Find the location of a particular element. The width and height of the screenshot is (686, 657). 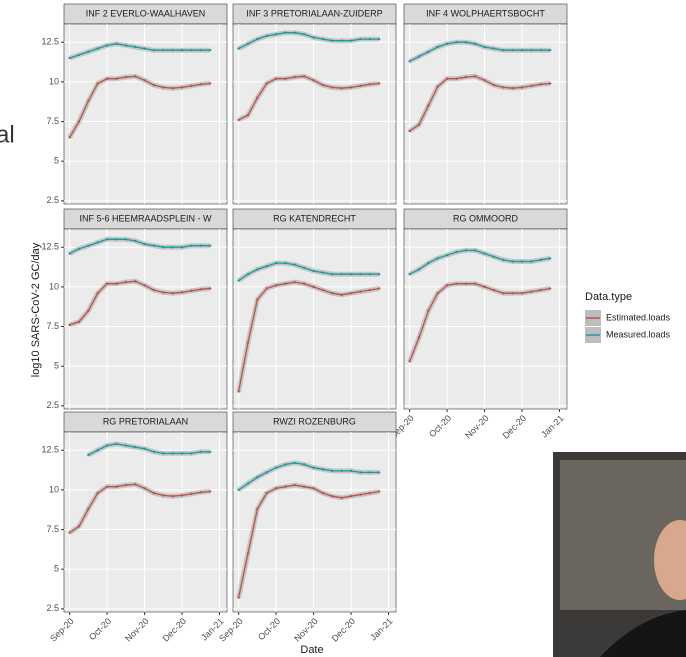

facet: INF 3 PRETORIALAAN-ZUIDERP is located at coordinates (314, 104).